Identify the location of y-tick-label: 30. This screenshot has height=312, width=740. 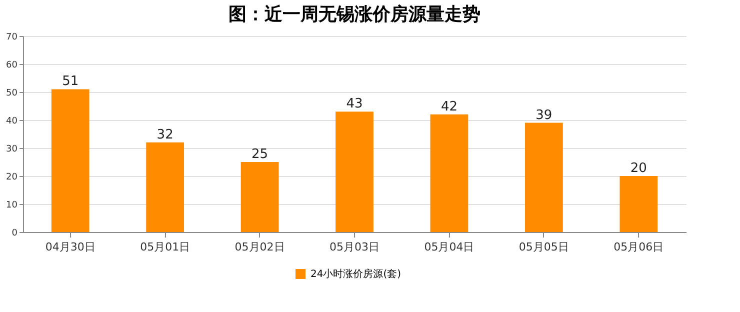
(12, 149).